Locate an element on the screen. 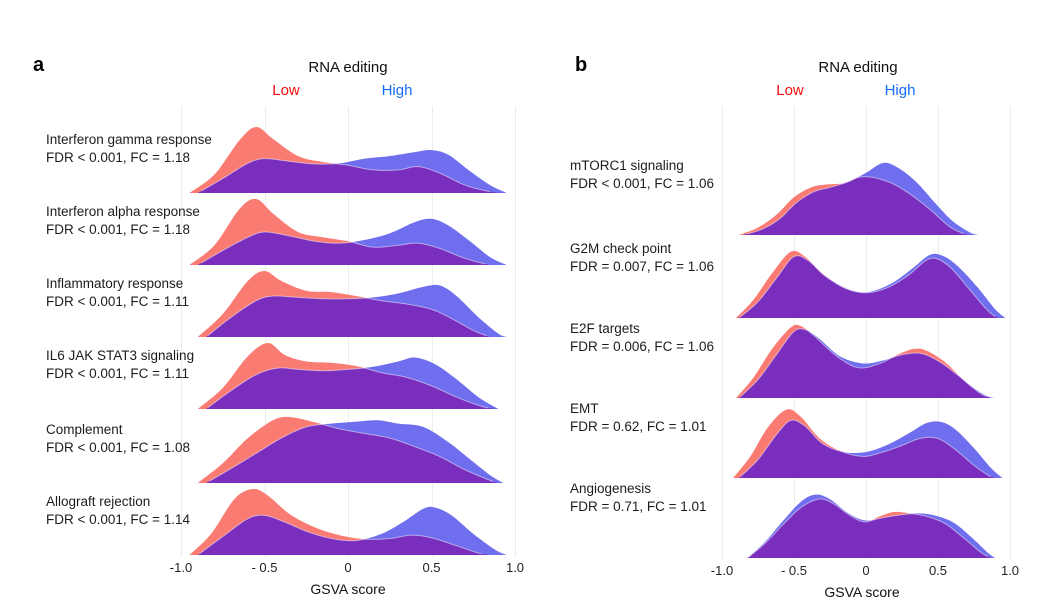 The height and width of the screenshot is (614, 1041). pathway-name: Allograft rejection is located at coordinates (98, 501).